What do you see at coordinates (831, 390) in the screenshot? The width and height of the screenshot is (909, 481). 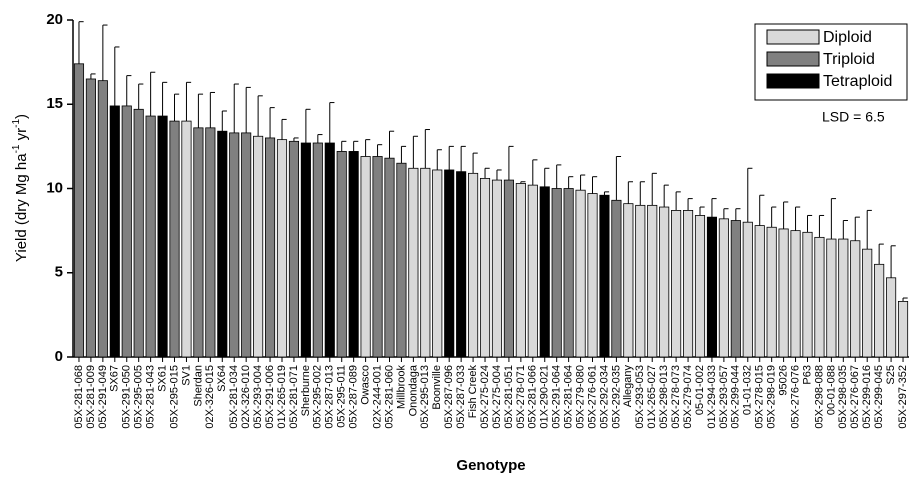 I see `x-tick-label: 00-01-088` at bounding box center [831, 390].